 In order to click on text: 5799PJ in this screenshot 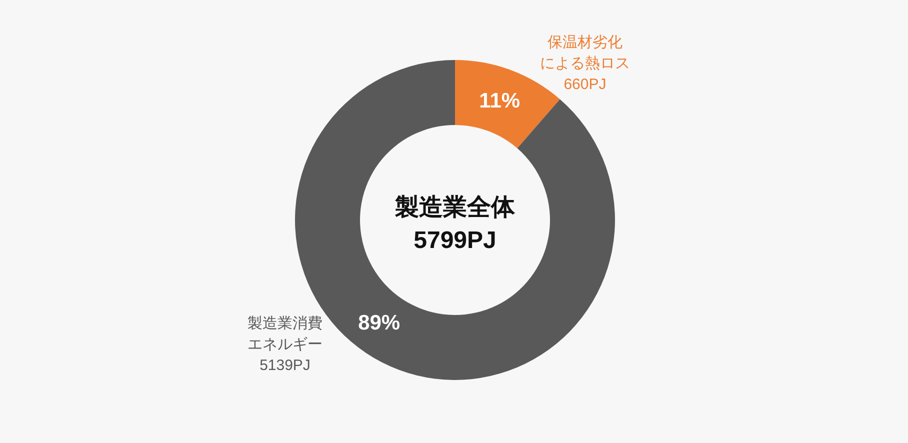, I will do `click(455, 240)`.